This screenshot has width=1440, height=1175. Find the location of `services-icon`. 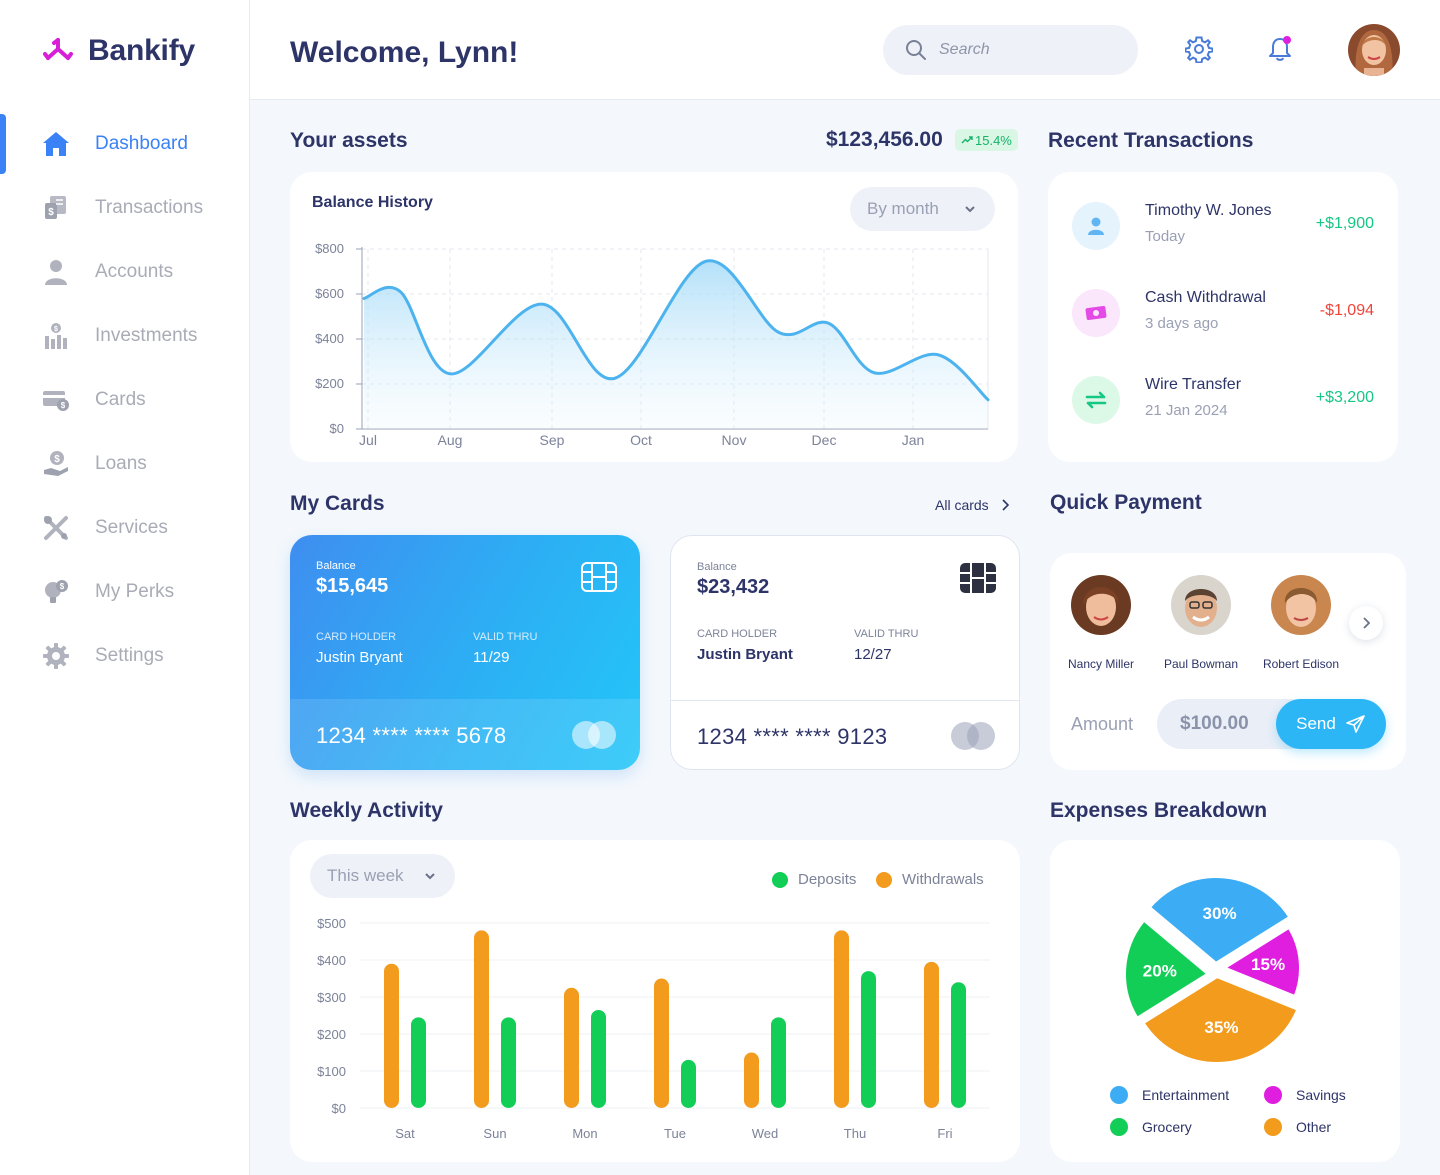

services-icon is located at coordinates (56, 528).